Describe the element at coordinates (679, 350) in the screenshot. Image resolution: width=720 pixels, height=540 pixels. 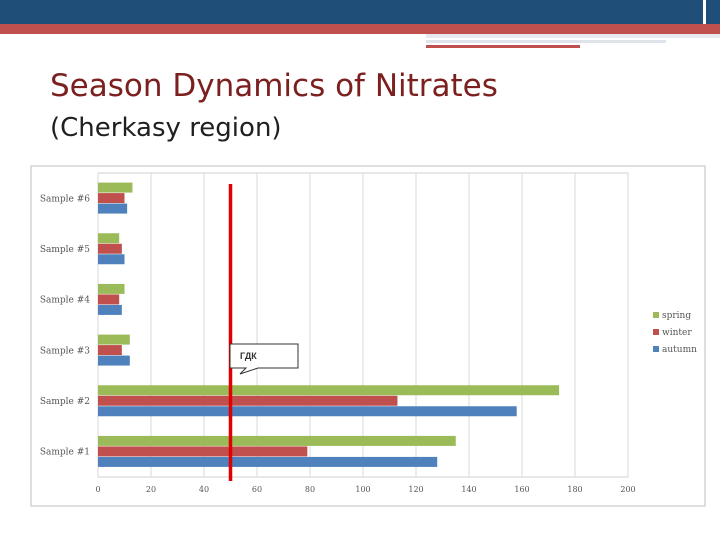
I see `legend-label-autumn: autumn` at that location.